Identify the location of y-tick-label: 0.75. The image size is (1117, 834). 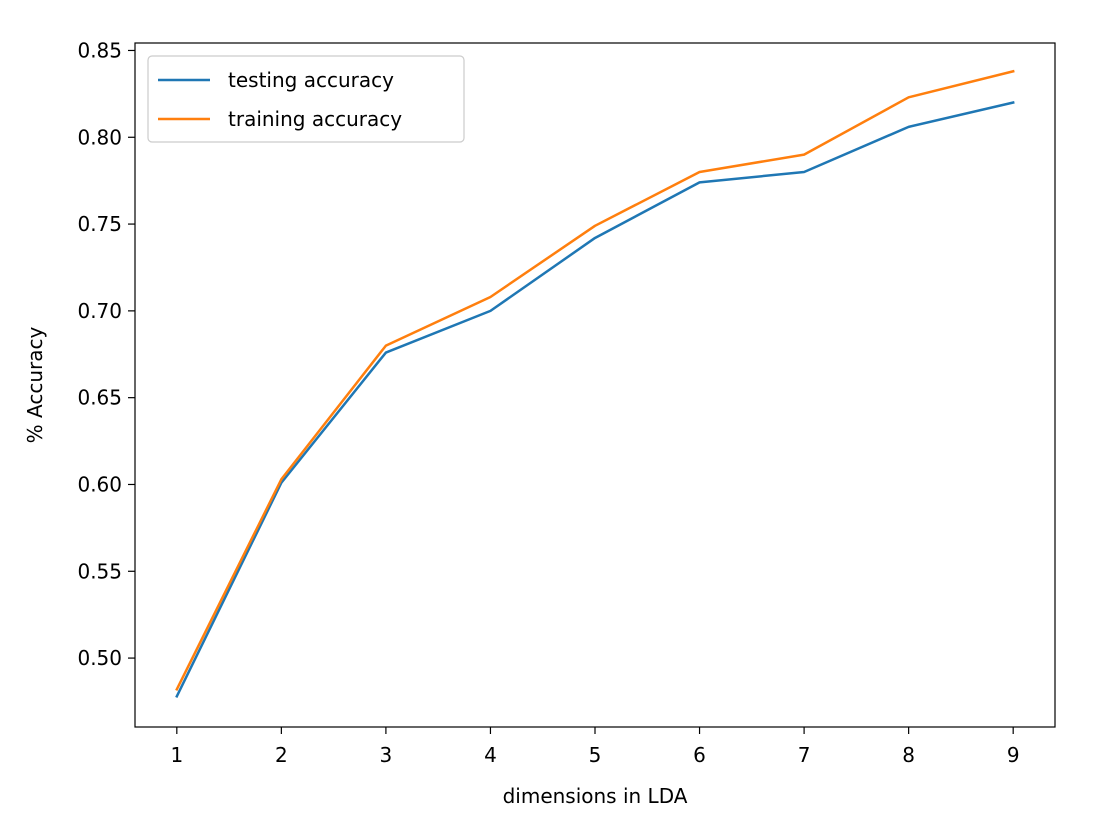
(99, 224).